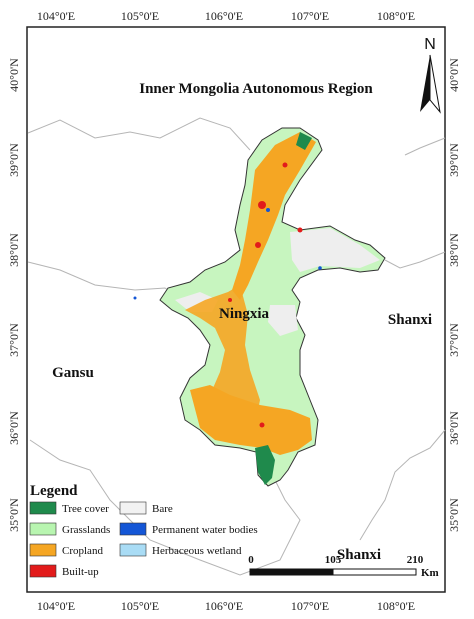  I want to click on legend-swatch-water, so click(133, 529).